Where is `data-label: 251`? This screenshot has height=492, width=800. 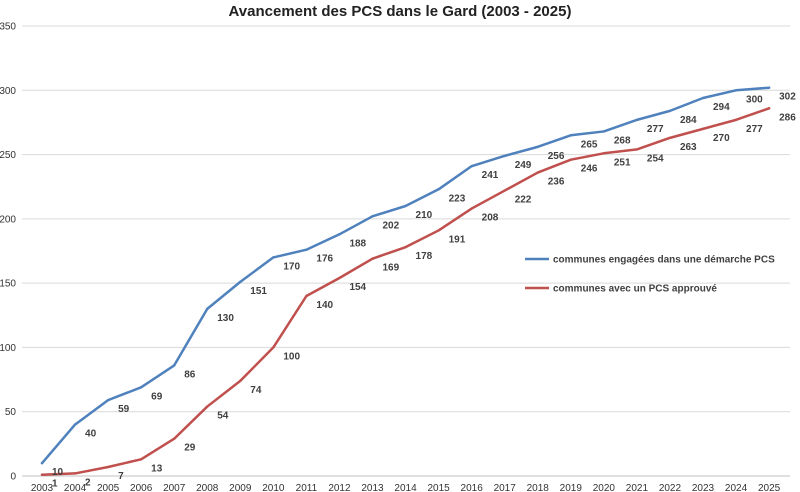
data-label: 251 is located at coordinates (622, 162).